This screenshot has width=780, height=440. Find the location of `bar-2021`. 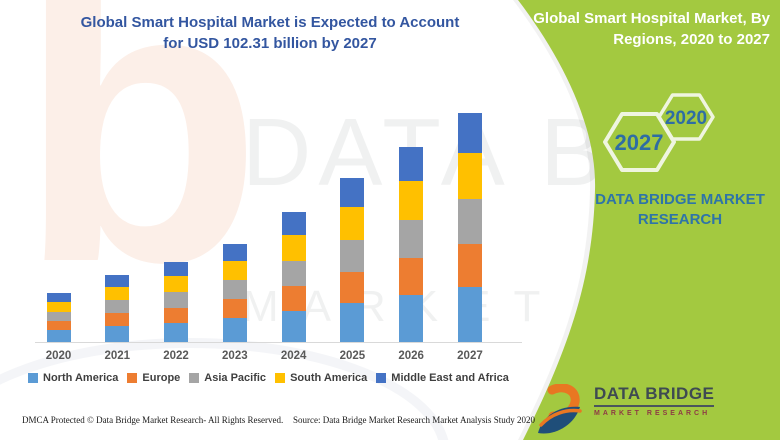

bar-2021 is located at coordinates (117, 308).